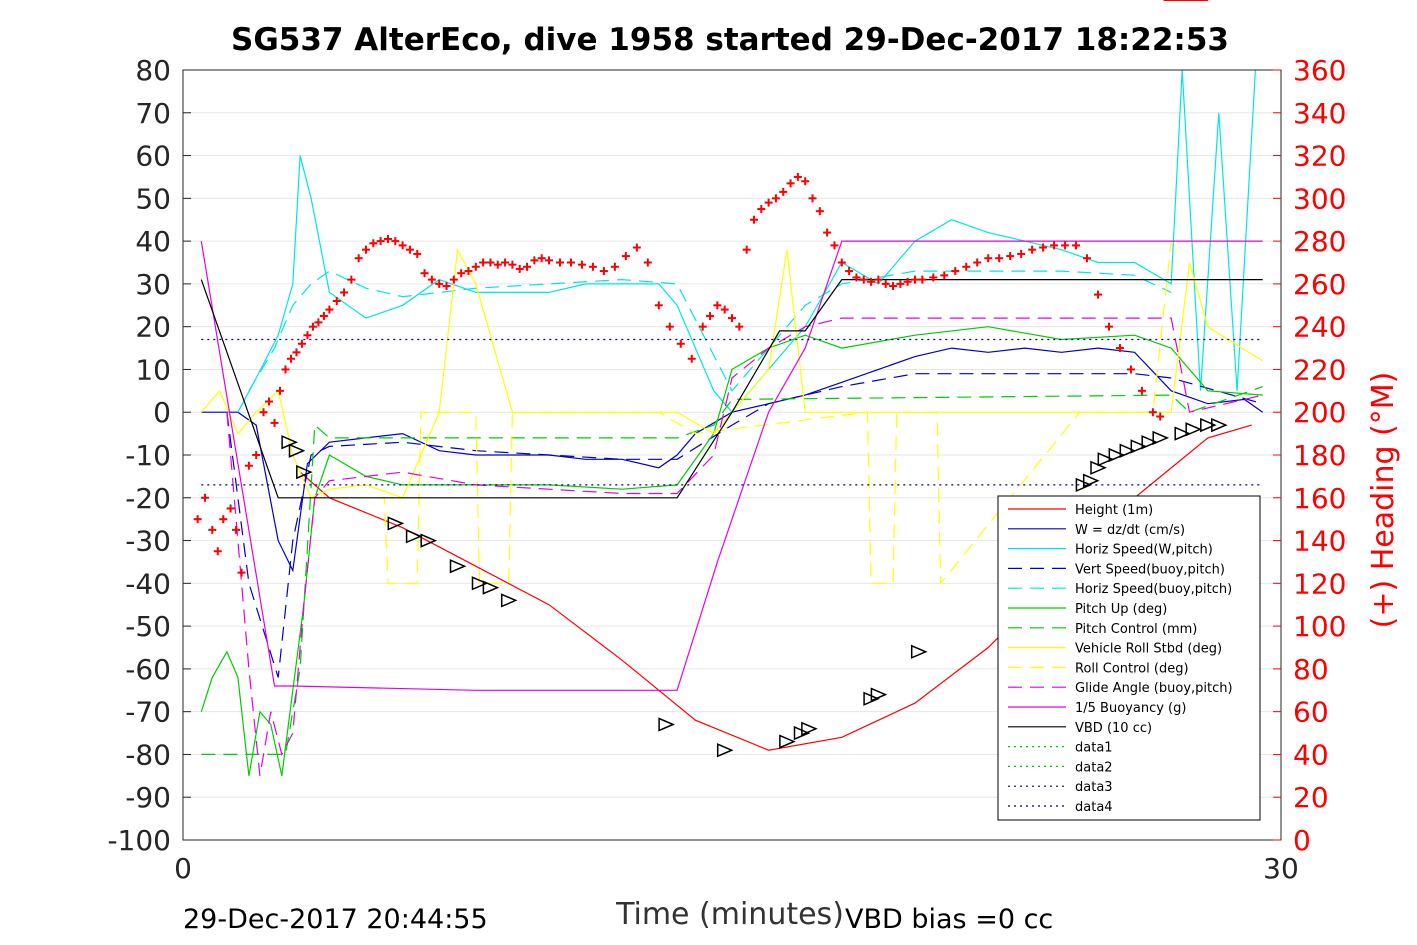 This screenshot has width=1417, height=945. What do you see at coordinates (1094, 807) in the screenshot?
I see `legend-label-data4: data4` at bounding box center [1094, 807].